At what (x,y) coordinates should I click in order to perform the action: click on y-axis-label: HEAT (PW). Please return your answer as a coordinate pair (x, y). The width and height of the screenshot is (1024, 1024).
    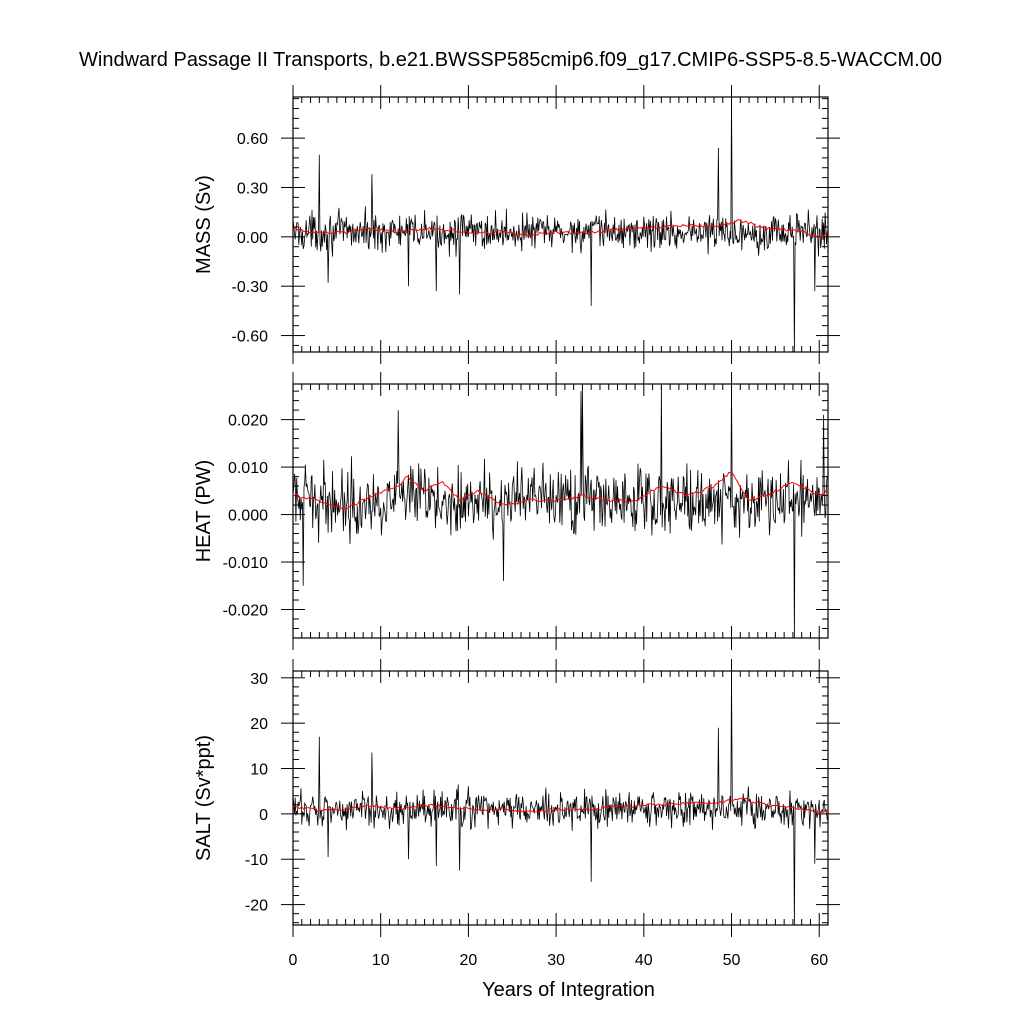
    Looking at the image, I should click on (204, 511).